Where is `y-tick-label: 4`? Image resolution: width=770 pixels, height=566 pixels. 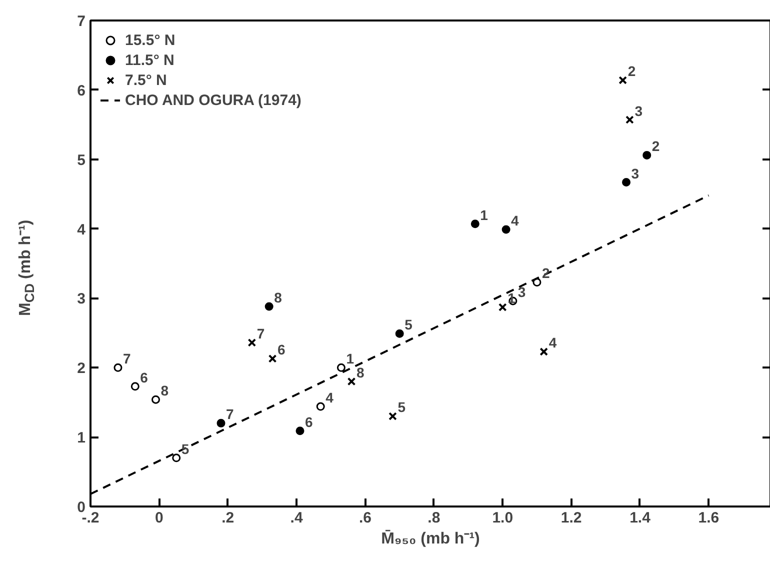 y-tick-label: 4 is located at coordinates (81, 229).